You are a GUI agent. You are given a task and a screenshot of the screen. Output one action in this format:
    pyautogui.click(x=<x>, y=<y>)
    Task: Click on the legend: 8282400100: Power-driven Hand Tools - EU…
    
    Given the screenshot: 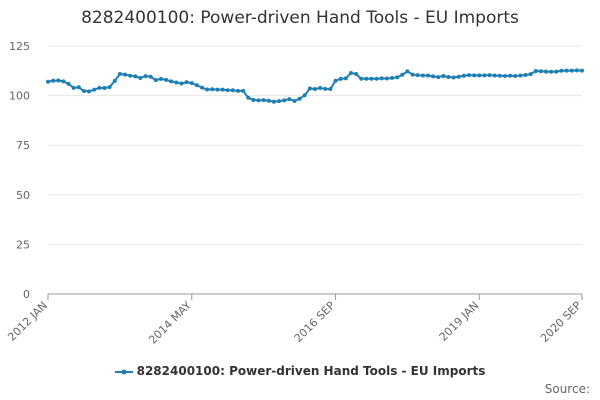 What is the action you would take?
    pyautogui.click(x=300, y=371)
    